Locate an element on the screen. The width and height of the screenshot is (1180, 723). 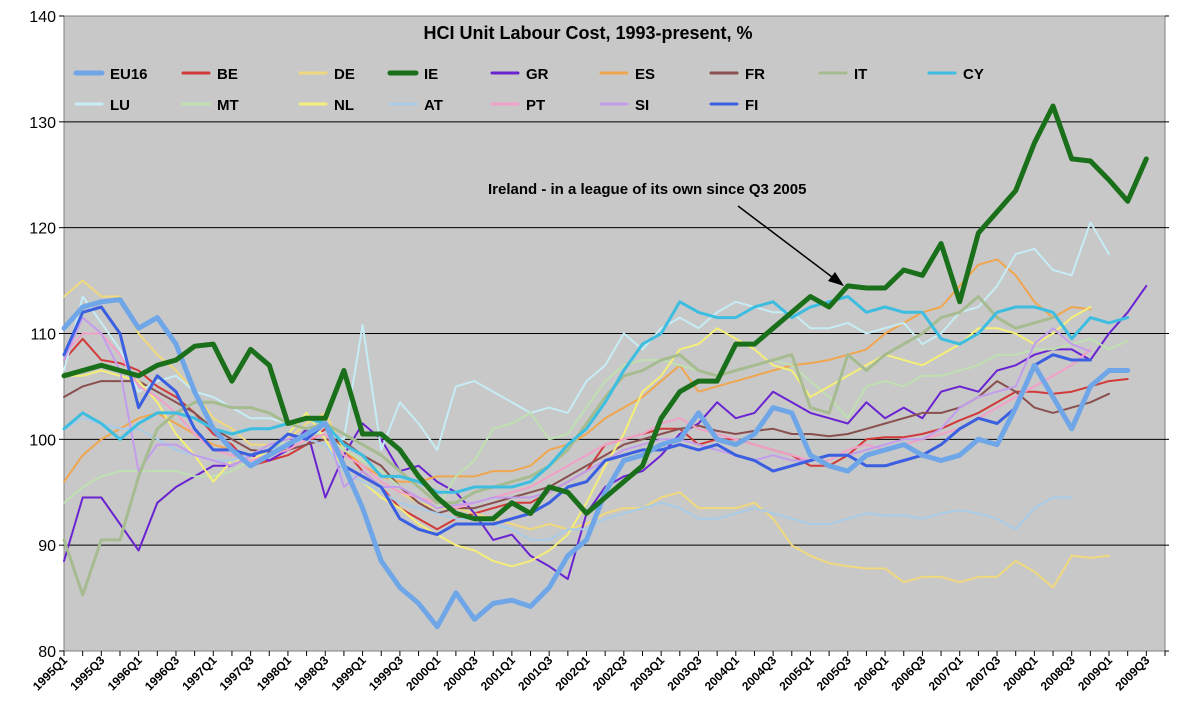
annotation-arrow is located at coordinates (790, 245).